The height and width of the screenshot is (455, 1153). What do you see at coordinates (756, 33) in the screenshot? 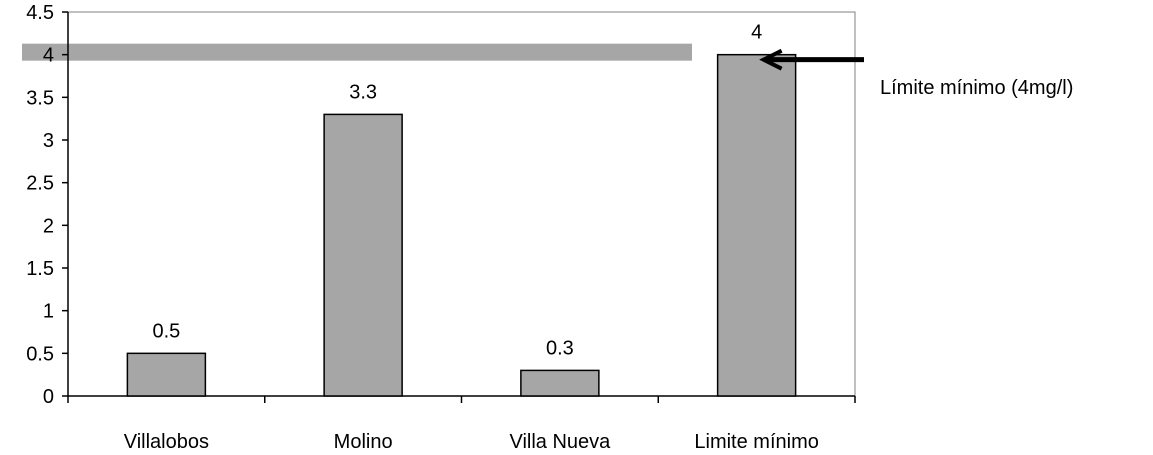
I see `data-label: 4` at bounding box center [756, 33].